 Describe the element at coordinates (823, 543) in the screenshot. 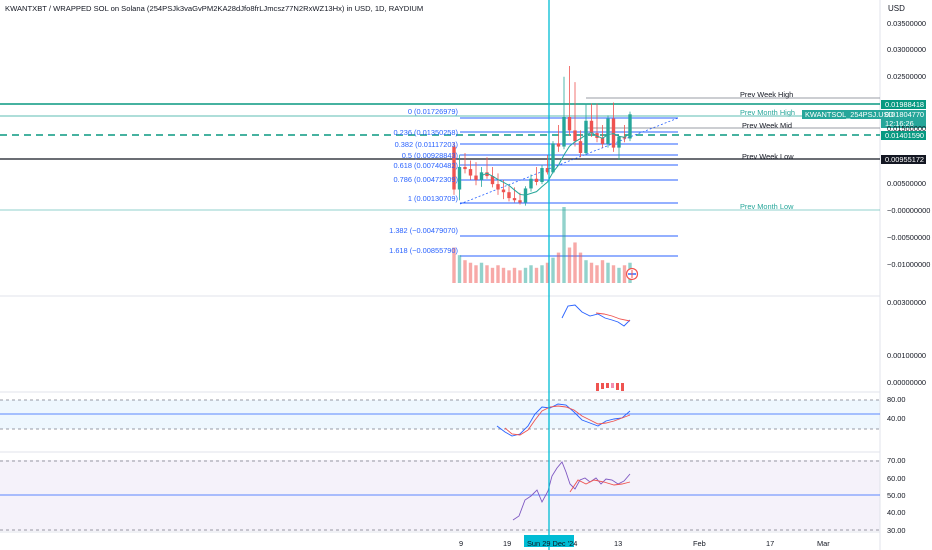

I see `time-tick: Mar` at that location.